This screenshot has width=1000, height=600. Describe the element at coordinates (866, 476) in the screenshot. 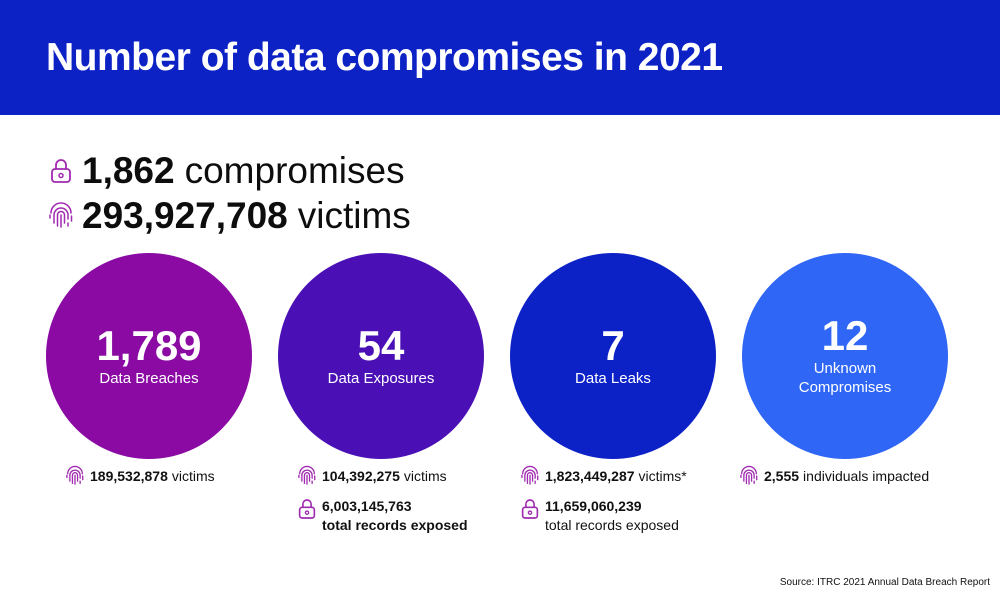

I see `unknown-compromises-impacted-text: individuals impacted` at that location.